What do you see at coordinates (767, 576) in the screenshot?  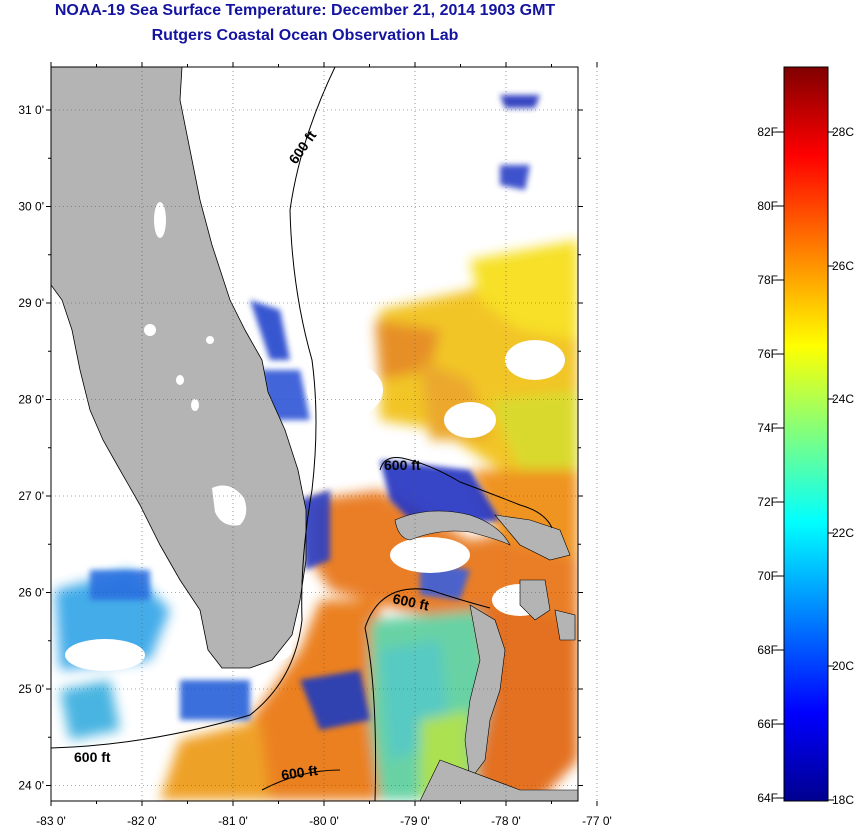 I see `f-label: 70F` at bounding box center [767, 576].